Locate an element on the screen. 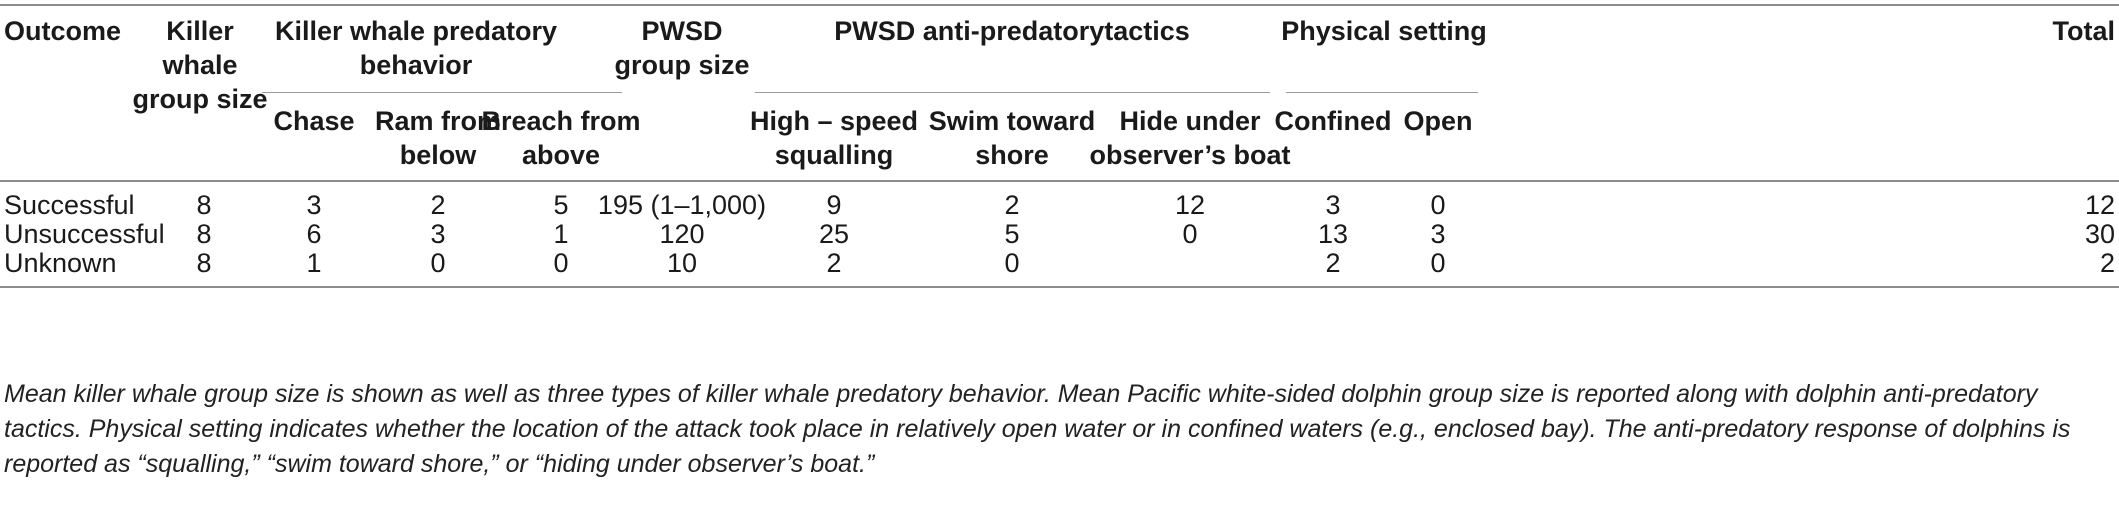 The height and width of the screenshot is (513, 2119). cell-pwsd-group-size: 10 is located at coordinates (682, 263).